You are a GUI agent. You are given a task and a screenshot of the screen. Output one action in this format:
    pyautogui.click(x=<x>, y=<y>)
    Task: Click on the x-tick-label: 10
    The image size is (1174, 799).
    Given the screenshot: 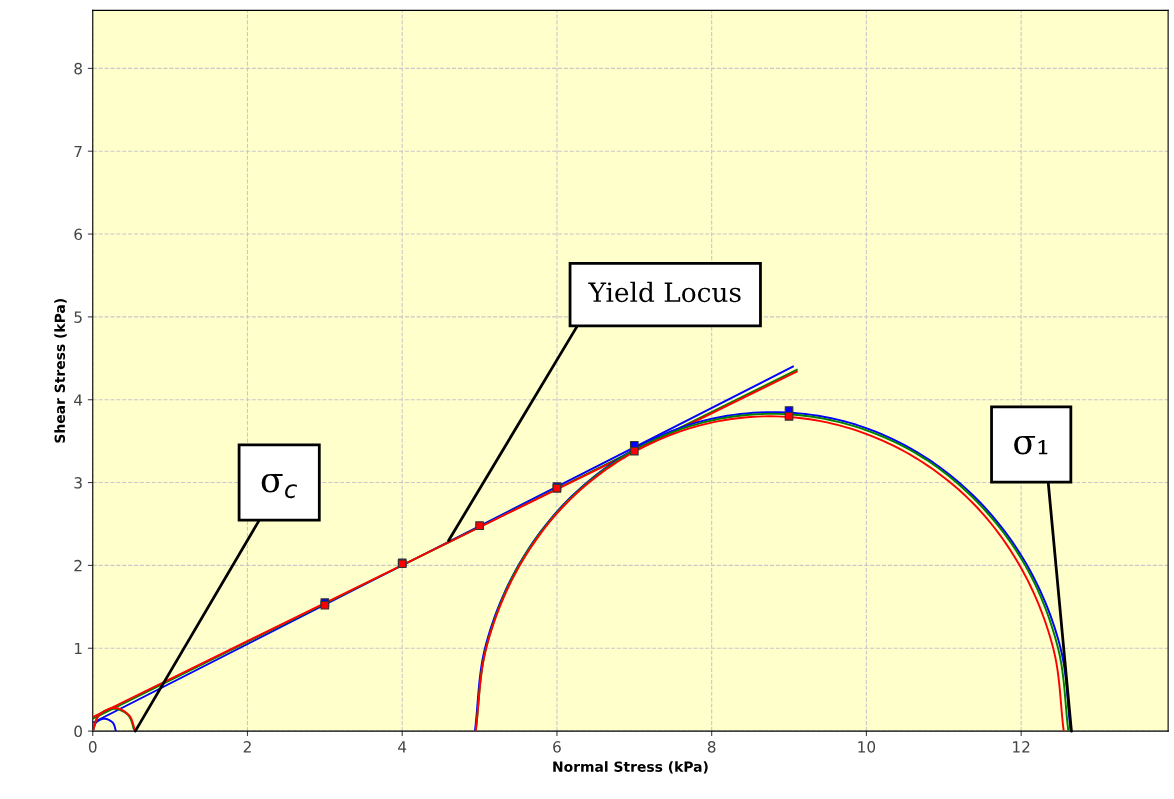 What is the action you would take?
    pyautogui.click(x=867, y=747)
    